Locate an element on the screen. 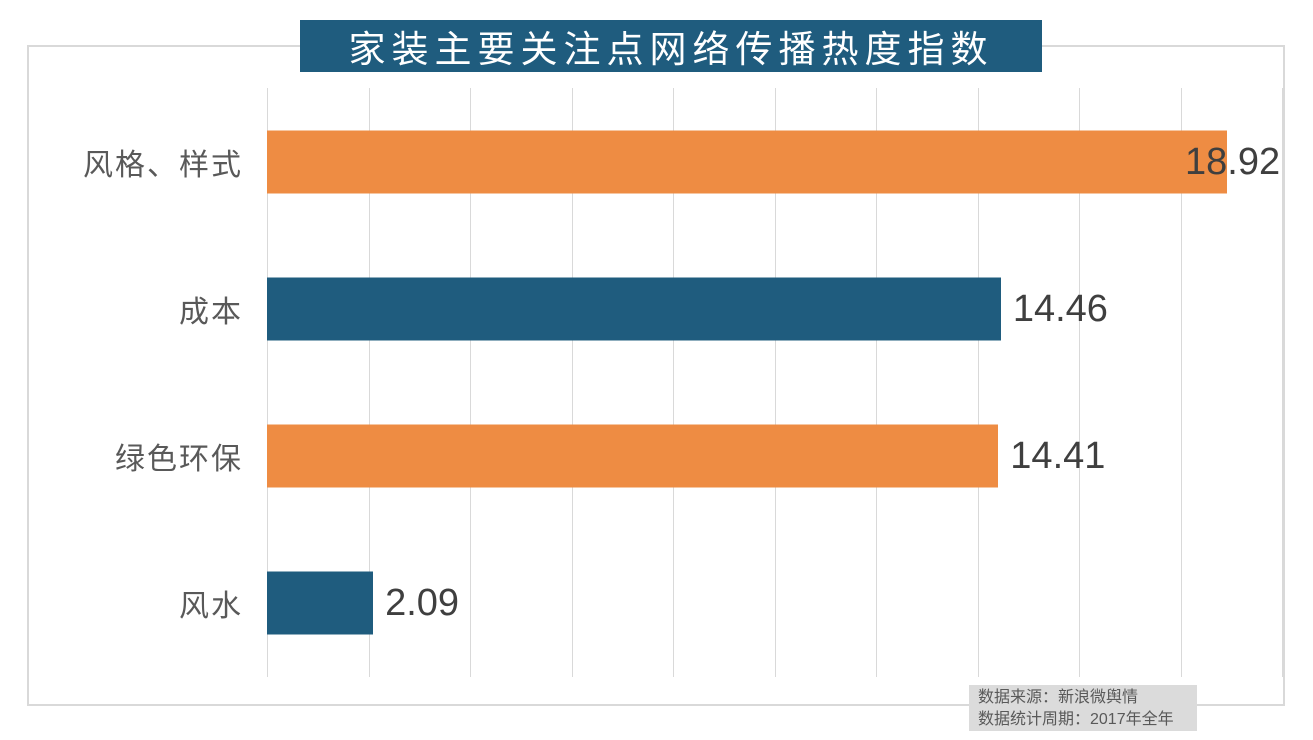  value-label: 14.46 is located at coordinates (1060, 308).